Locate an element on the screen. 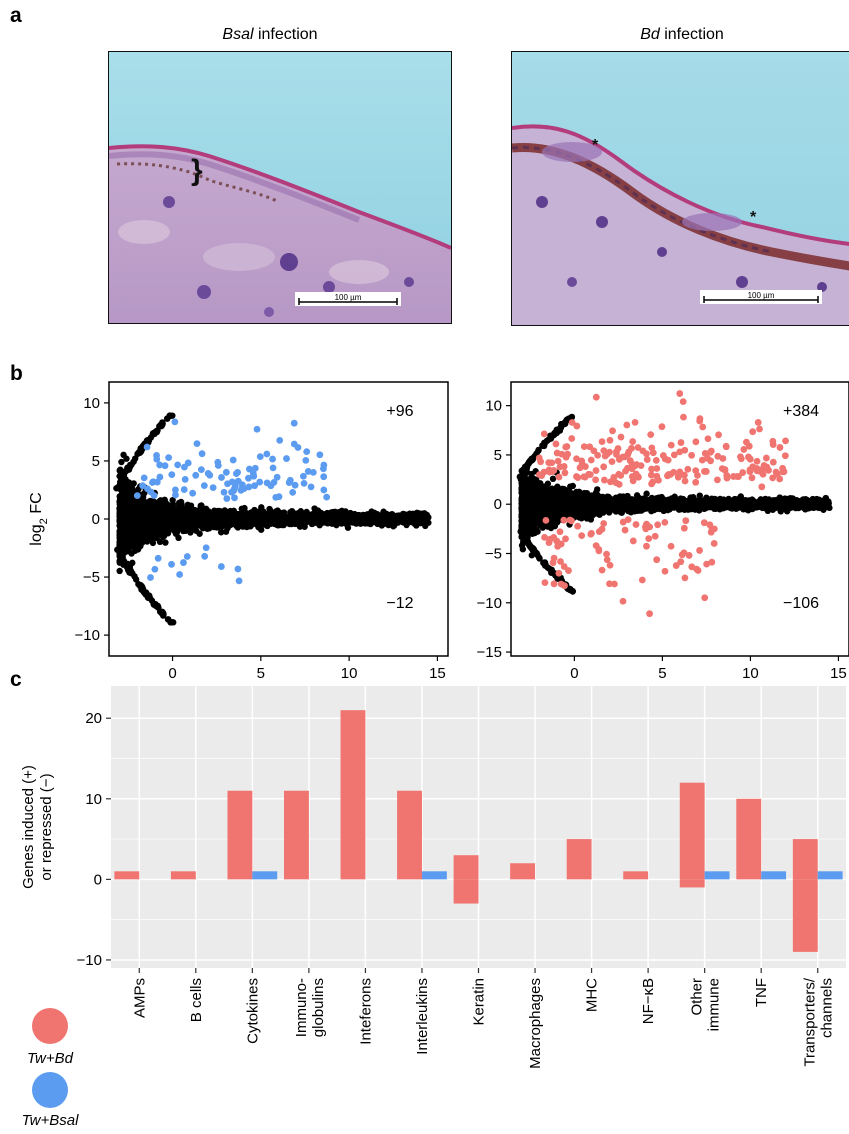 This screenshot has height=1134, width=849. micrograph-title-bsal-italic: Bsal is located at coordinates (238, 34).